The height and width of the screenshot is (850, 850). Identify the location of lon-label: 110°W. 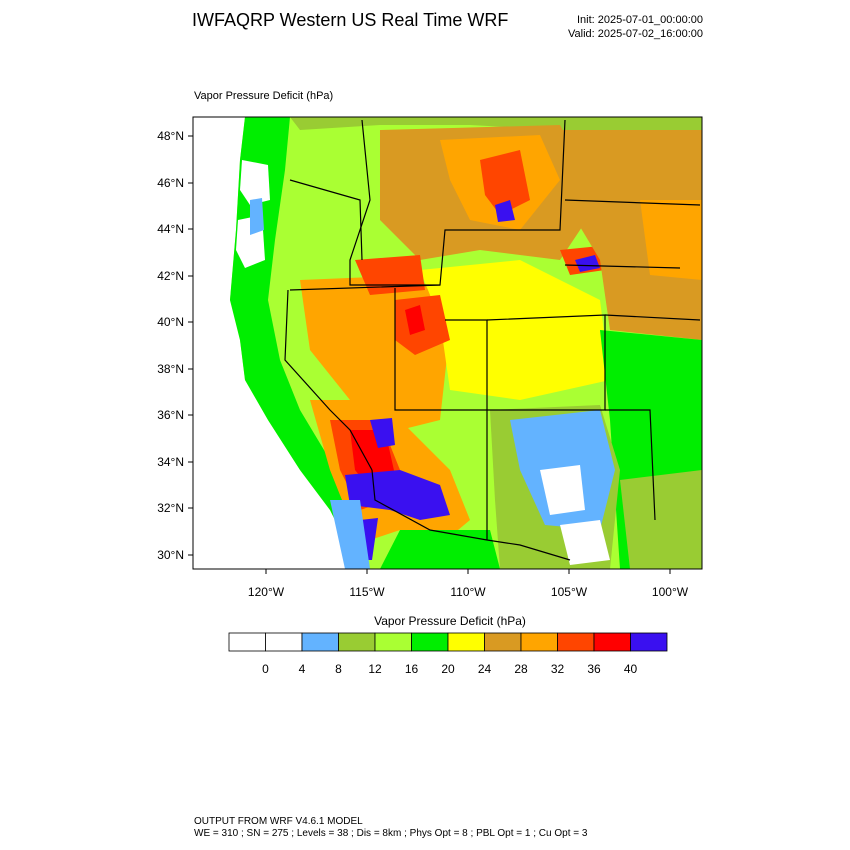
(468, 592).